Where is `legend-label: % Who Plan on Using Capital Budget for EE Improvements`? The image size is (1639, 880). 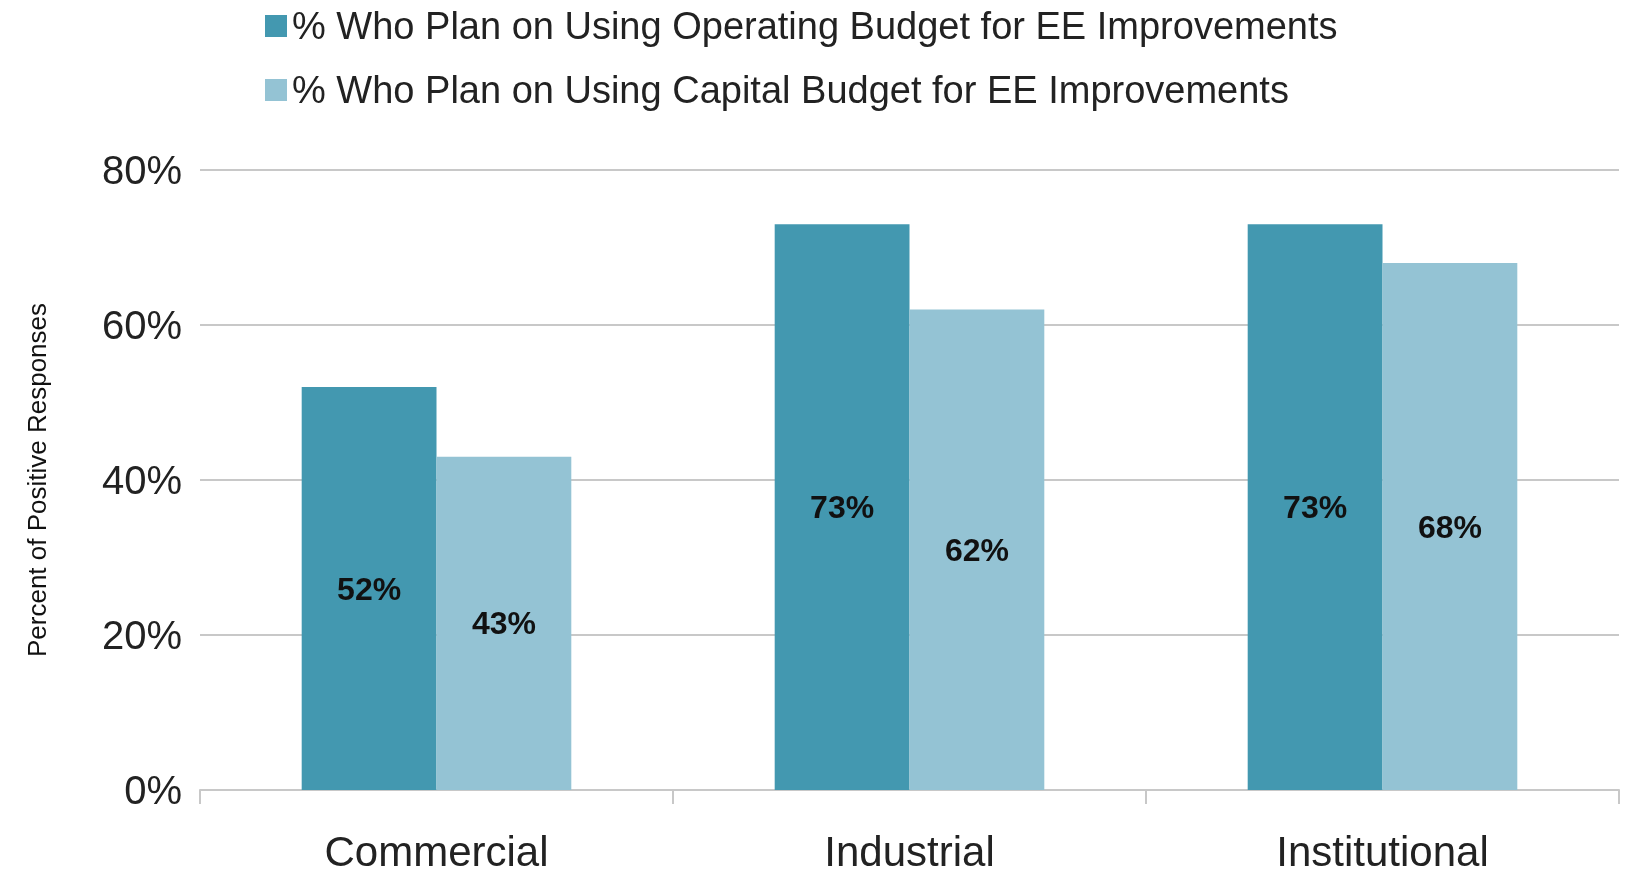
legend-label: % Who Plan on Using Capital Budget for EE Improvements is located at coordinates (790, 90).